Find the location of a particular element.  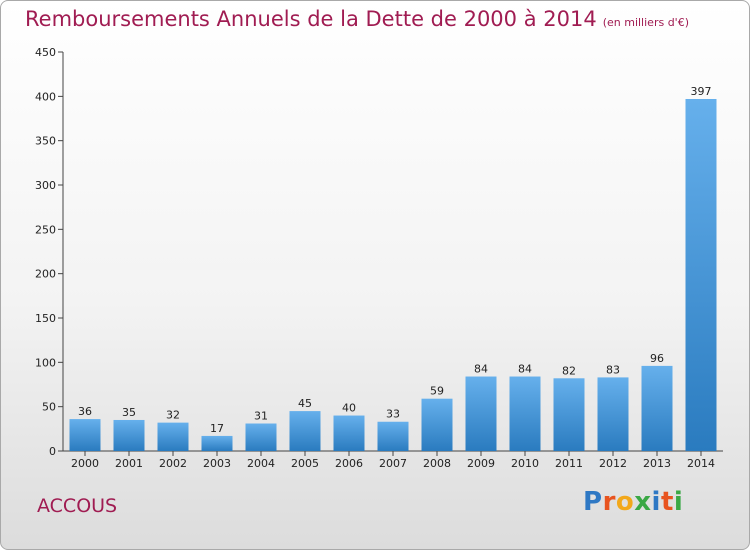

x-tick-label-2011: 2011 is located at coordinates (569, 463).